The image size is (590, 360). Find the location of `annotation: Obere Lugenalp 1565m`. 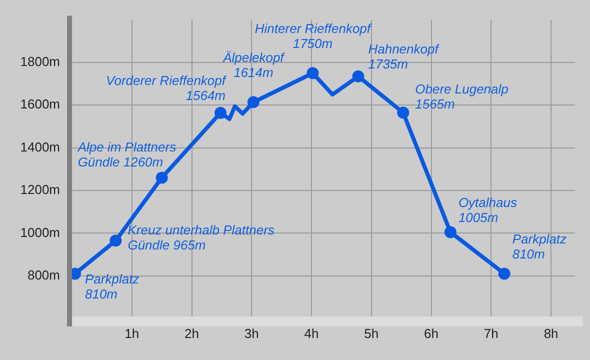

annotation: Obere Lugenalp 1565m is located at coordinates (461, 97).